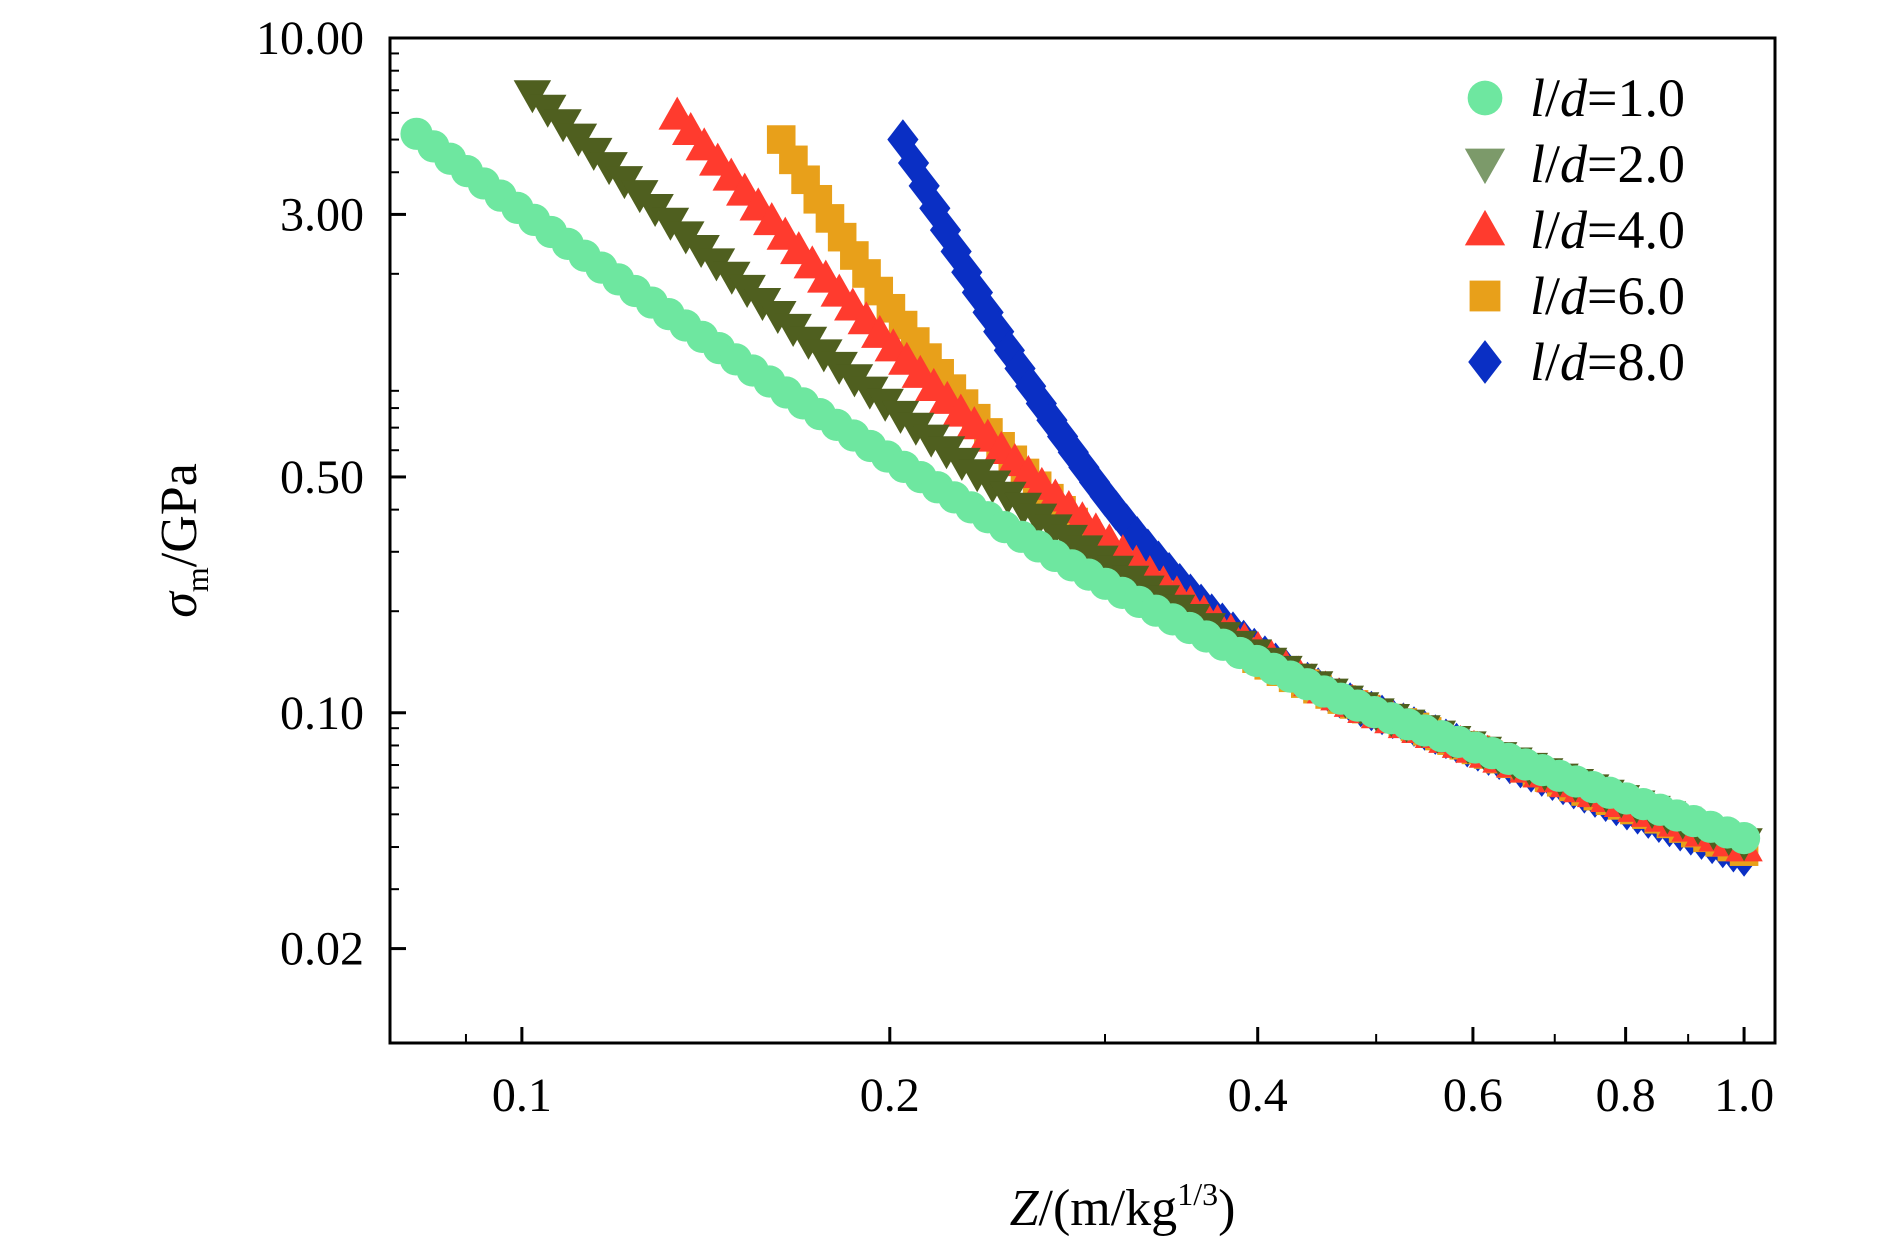 The width and height of the screenshot is (1890, 1246). What do you see at coordinates (179, 604) in the screenshot?
I see `y-axis-var: σ` at bounding box center [179, 604].